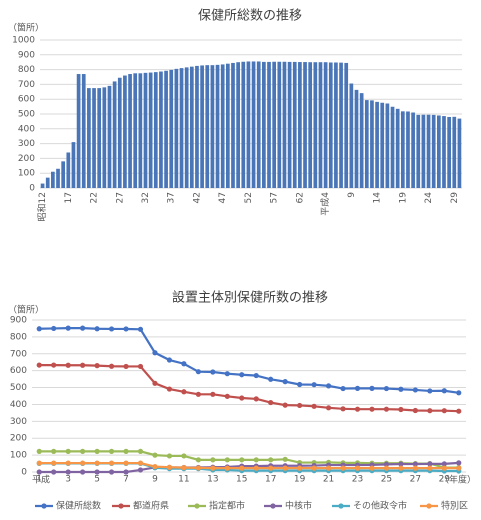  I want to click on x-tick-label: 昭和12, so click(42, 206).